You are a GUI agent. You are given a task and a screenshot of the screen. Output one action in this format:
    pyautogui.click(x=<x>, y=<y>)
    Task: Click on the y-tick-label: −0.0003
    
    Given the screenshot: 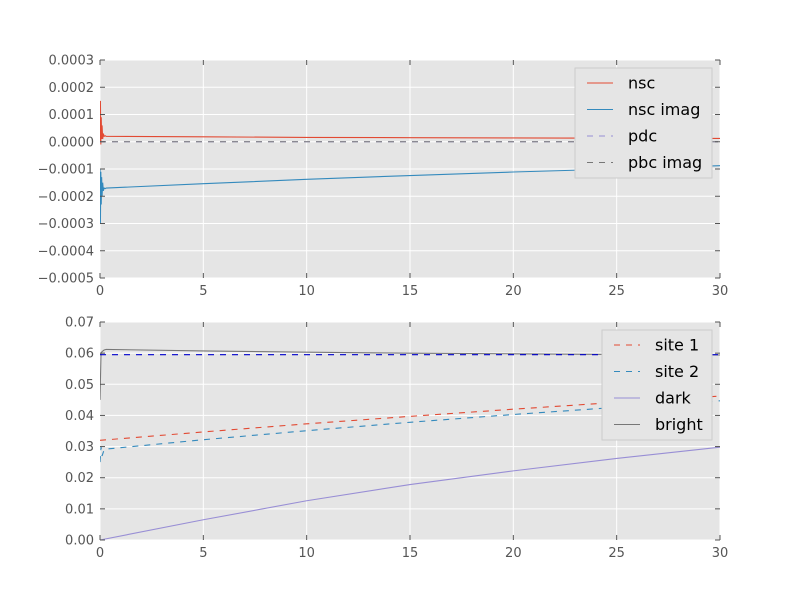 What is the action you would take?
    pyautogui.click(x=66, y=224)
    